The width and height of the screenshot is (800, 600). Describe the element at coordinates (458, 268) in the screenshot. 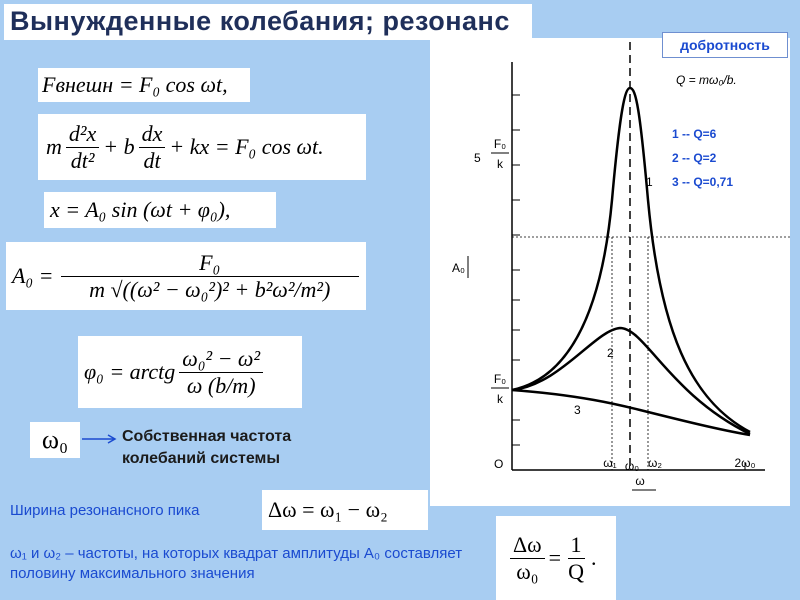

I see `y-label: A₀` at that location.